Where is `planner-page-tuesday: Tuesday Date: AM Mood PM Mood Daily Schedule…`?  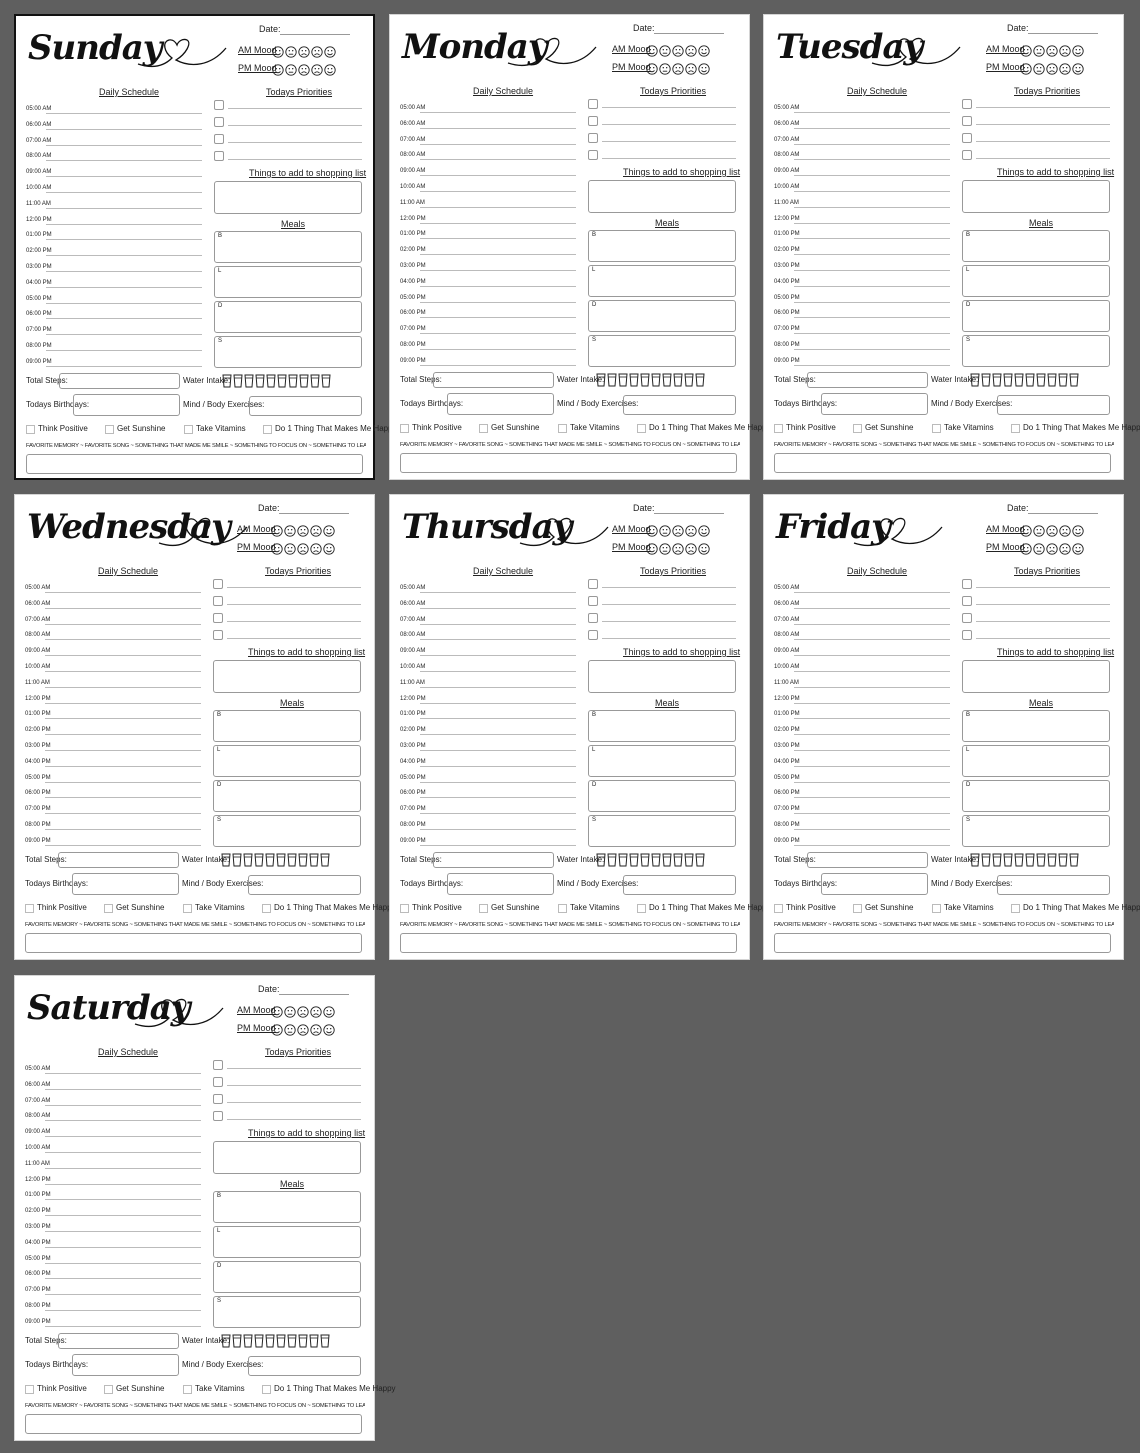 planner-page-tuesday: Tuesday Date: AM Mood PM Mood Daily Schedule… is located at coordinates (951, 247).